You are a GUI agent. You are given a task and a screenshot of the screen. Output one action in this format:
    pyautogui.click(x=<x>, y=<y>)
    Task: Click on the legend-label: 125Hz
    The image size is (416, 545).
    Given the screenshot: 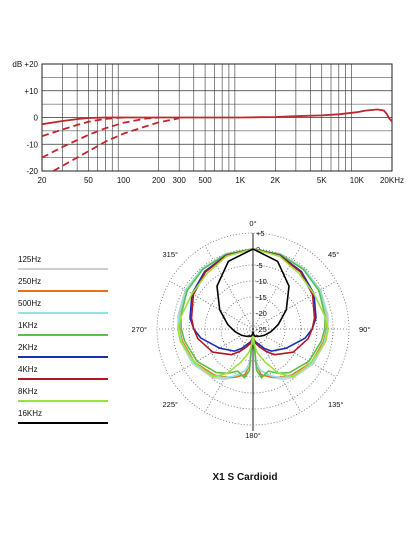 What is the action you would take?
    pyautogui.click(x=29, y=259)
    